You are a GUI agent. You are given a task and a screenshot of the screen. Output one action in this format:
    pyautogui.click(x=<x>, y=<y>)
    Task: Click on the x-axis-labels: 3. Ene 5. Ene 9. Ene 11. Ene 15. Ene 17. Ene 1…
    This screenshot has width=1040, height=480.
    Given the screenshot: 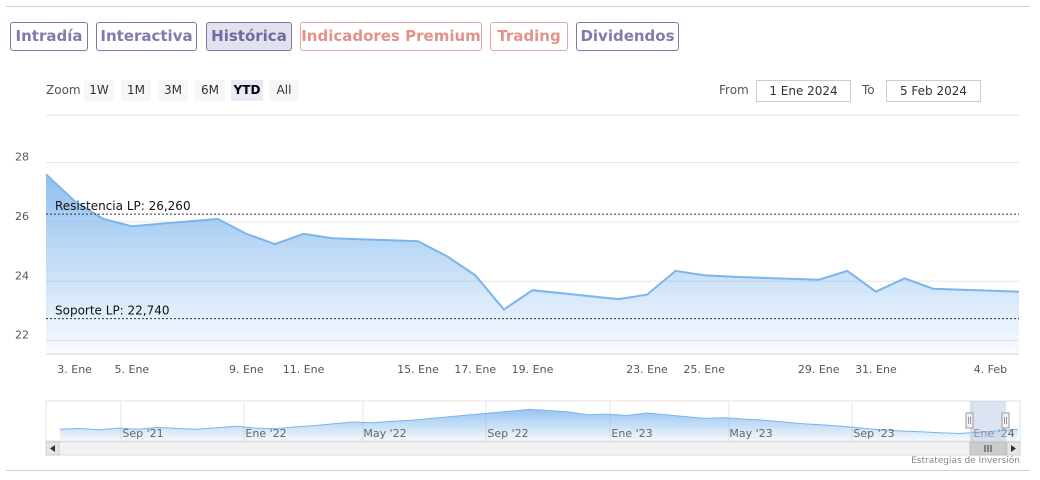 What is the action you would take?
    pyautogui.click(x=532, y=369)
    